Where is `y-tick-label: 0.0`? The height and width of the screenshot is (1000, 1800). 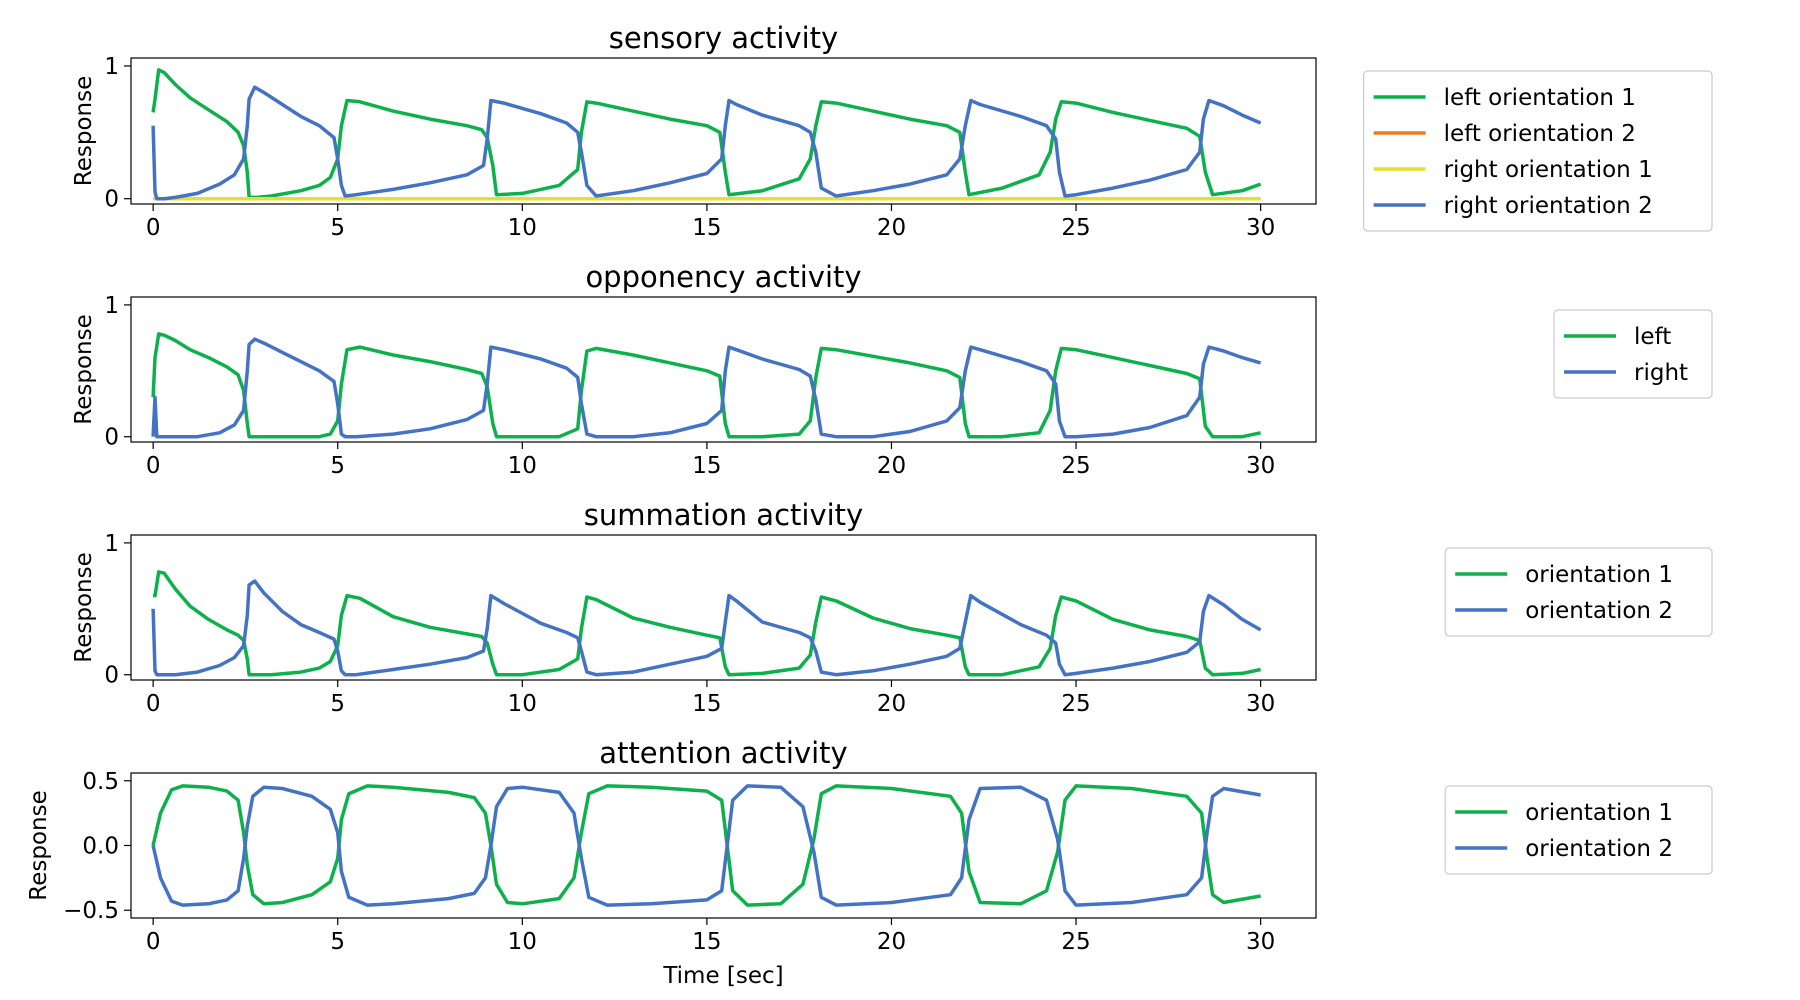
y-tick-label: 0.0 is located at coordinates (100, 847).